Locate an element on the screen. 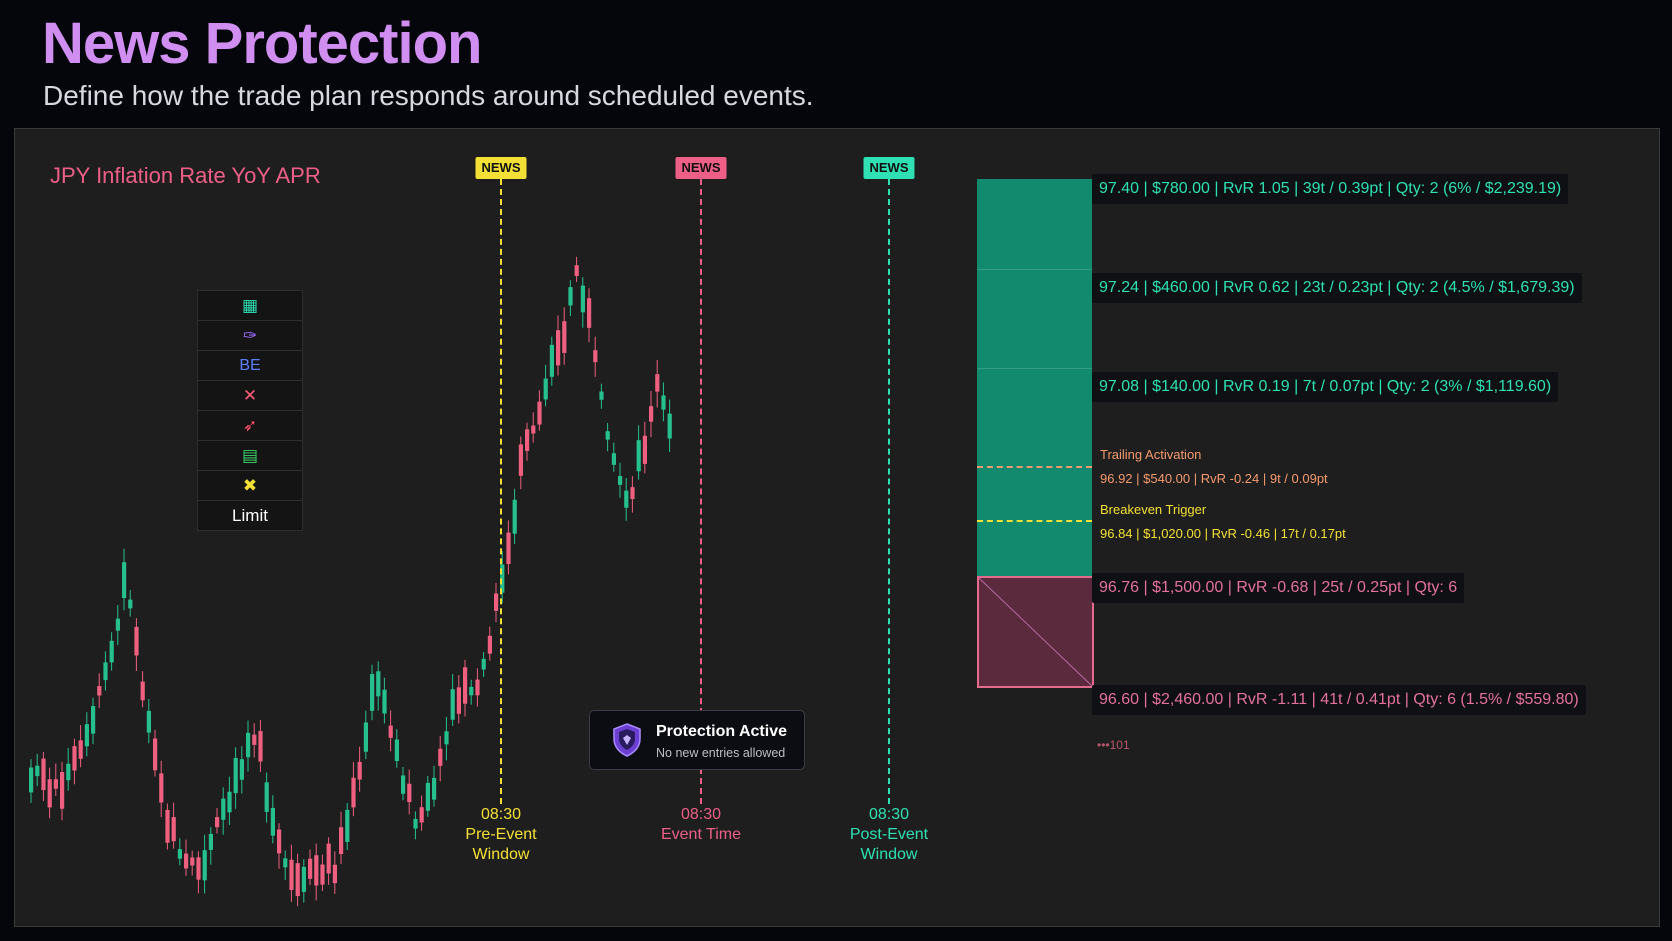 The width and height of the screenshot is (1672, 941). rocket-button: ➶ is located at coordinates (250, 426).